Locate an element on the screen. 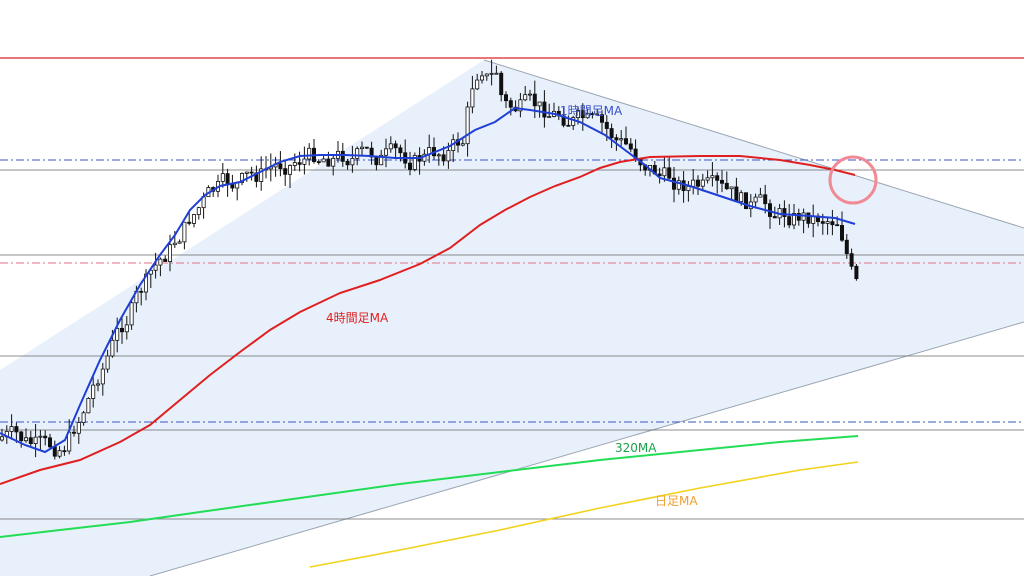 This screenshot has width=1024, height=576. label-ma-daily: 日足MA is located at coordinates (676, 501).